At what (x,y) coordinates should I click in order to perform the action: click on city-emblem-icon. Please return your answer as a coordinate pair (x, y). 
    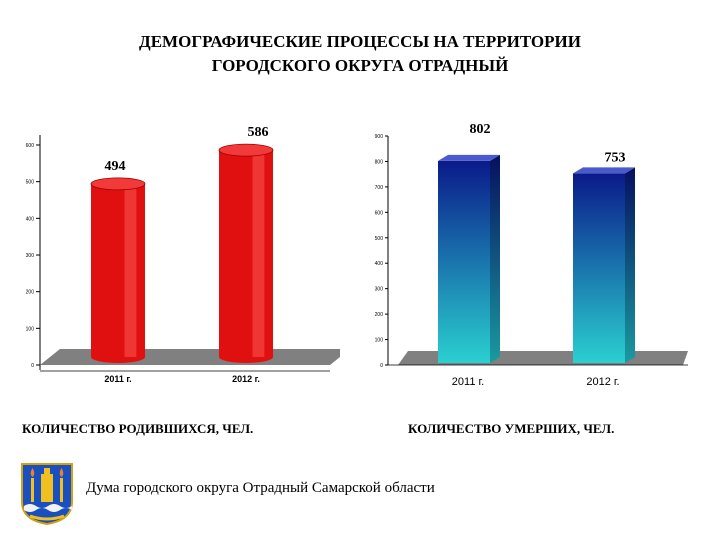
    Looking at the image, I should click on (47, 494).